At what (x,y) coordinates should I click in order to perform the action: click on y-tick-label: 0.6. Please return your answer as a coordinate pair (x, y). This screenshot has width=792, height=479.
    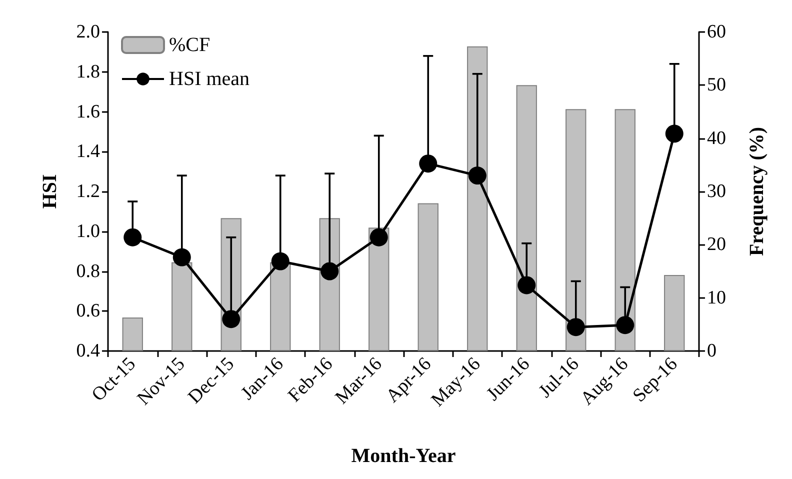
    Looking at the image, I should click on (88, 311).